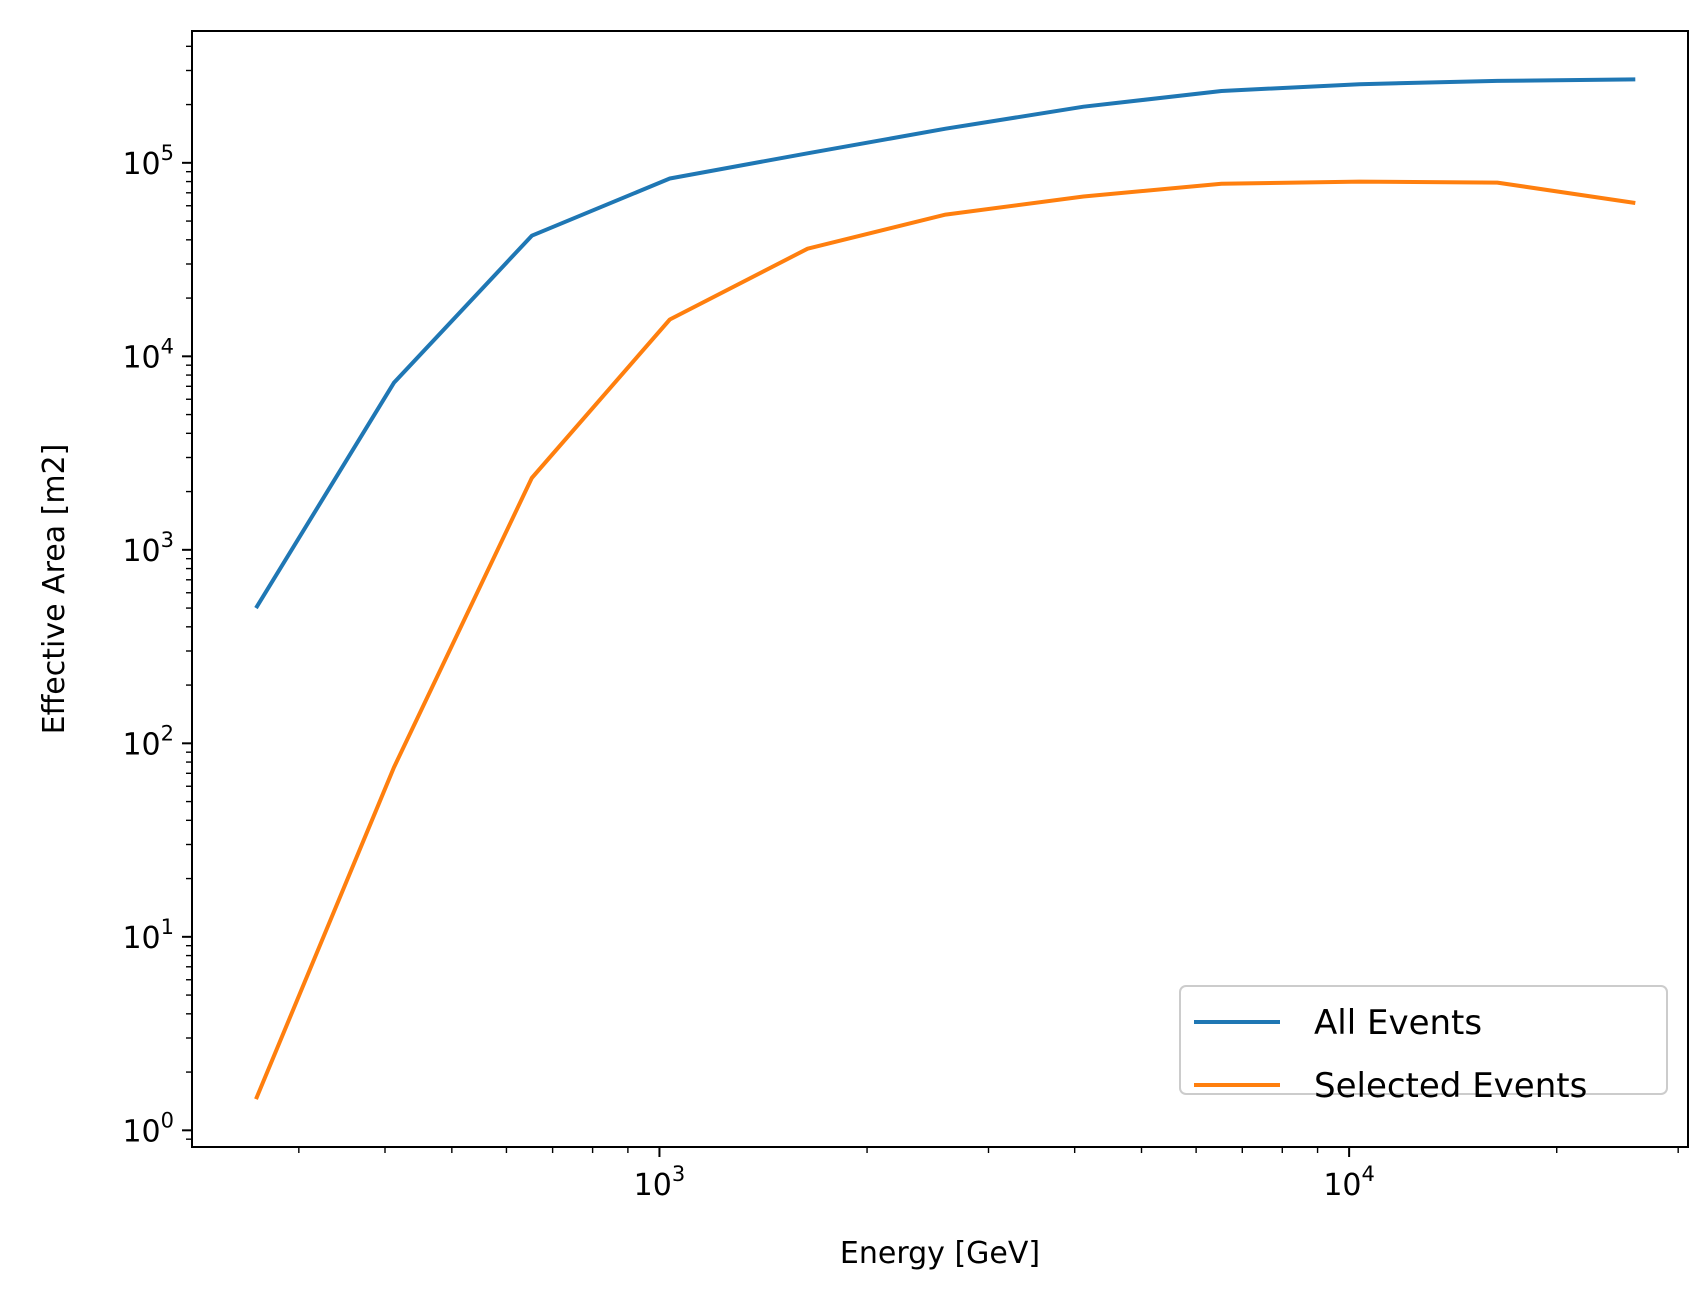 Image resolution: width=1708 pixels, height=1299 pixels. What do you see at coordinates (148, 354) in the screenshot?
I see `y-tick-label: 10⁴` at bounding box center [148, 354].